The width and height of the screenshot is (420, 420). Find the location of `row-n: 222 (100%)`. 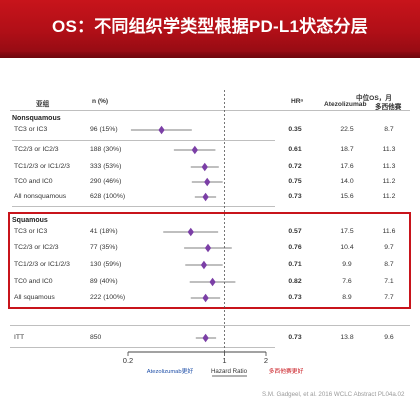

row-n: 222 (100%) is located at coordinates (108, 297).